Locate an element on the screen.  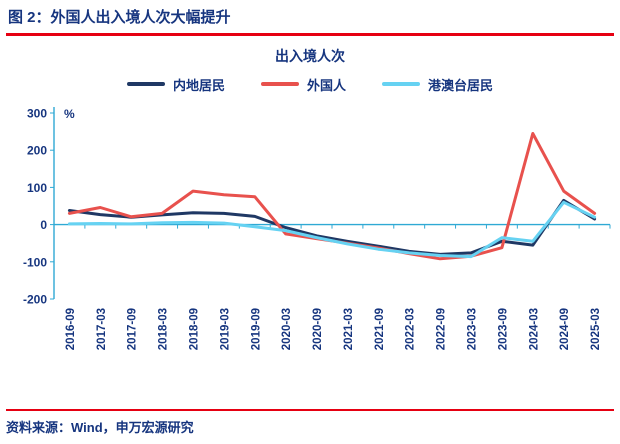
legend-label-foreigners: 外国人 is located at coordinates (326, 85).